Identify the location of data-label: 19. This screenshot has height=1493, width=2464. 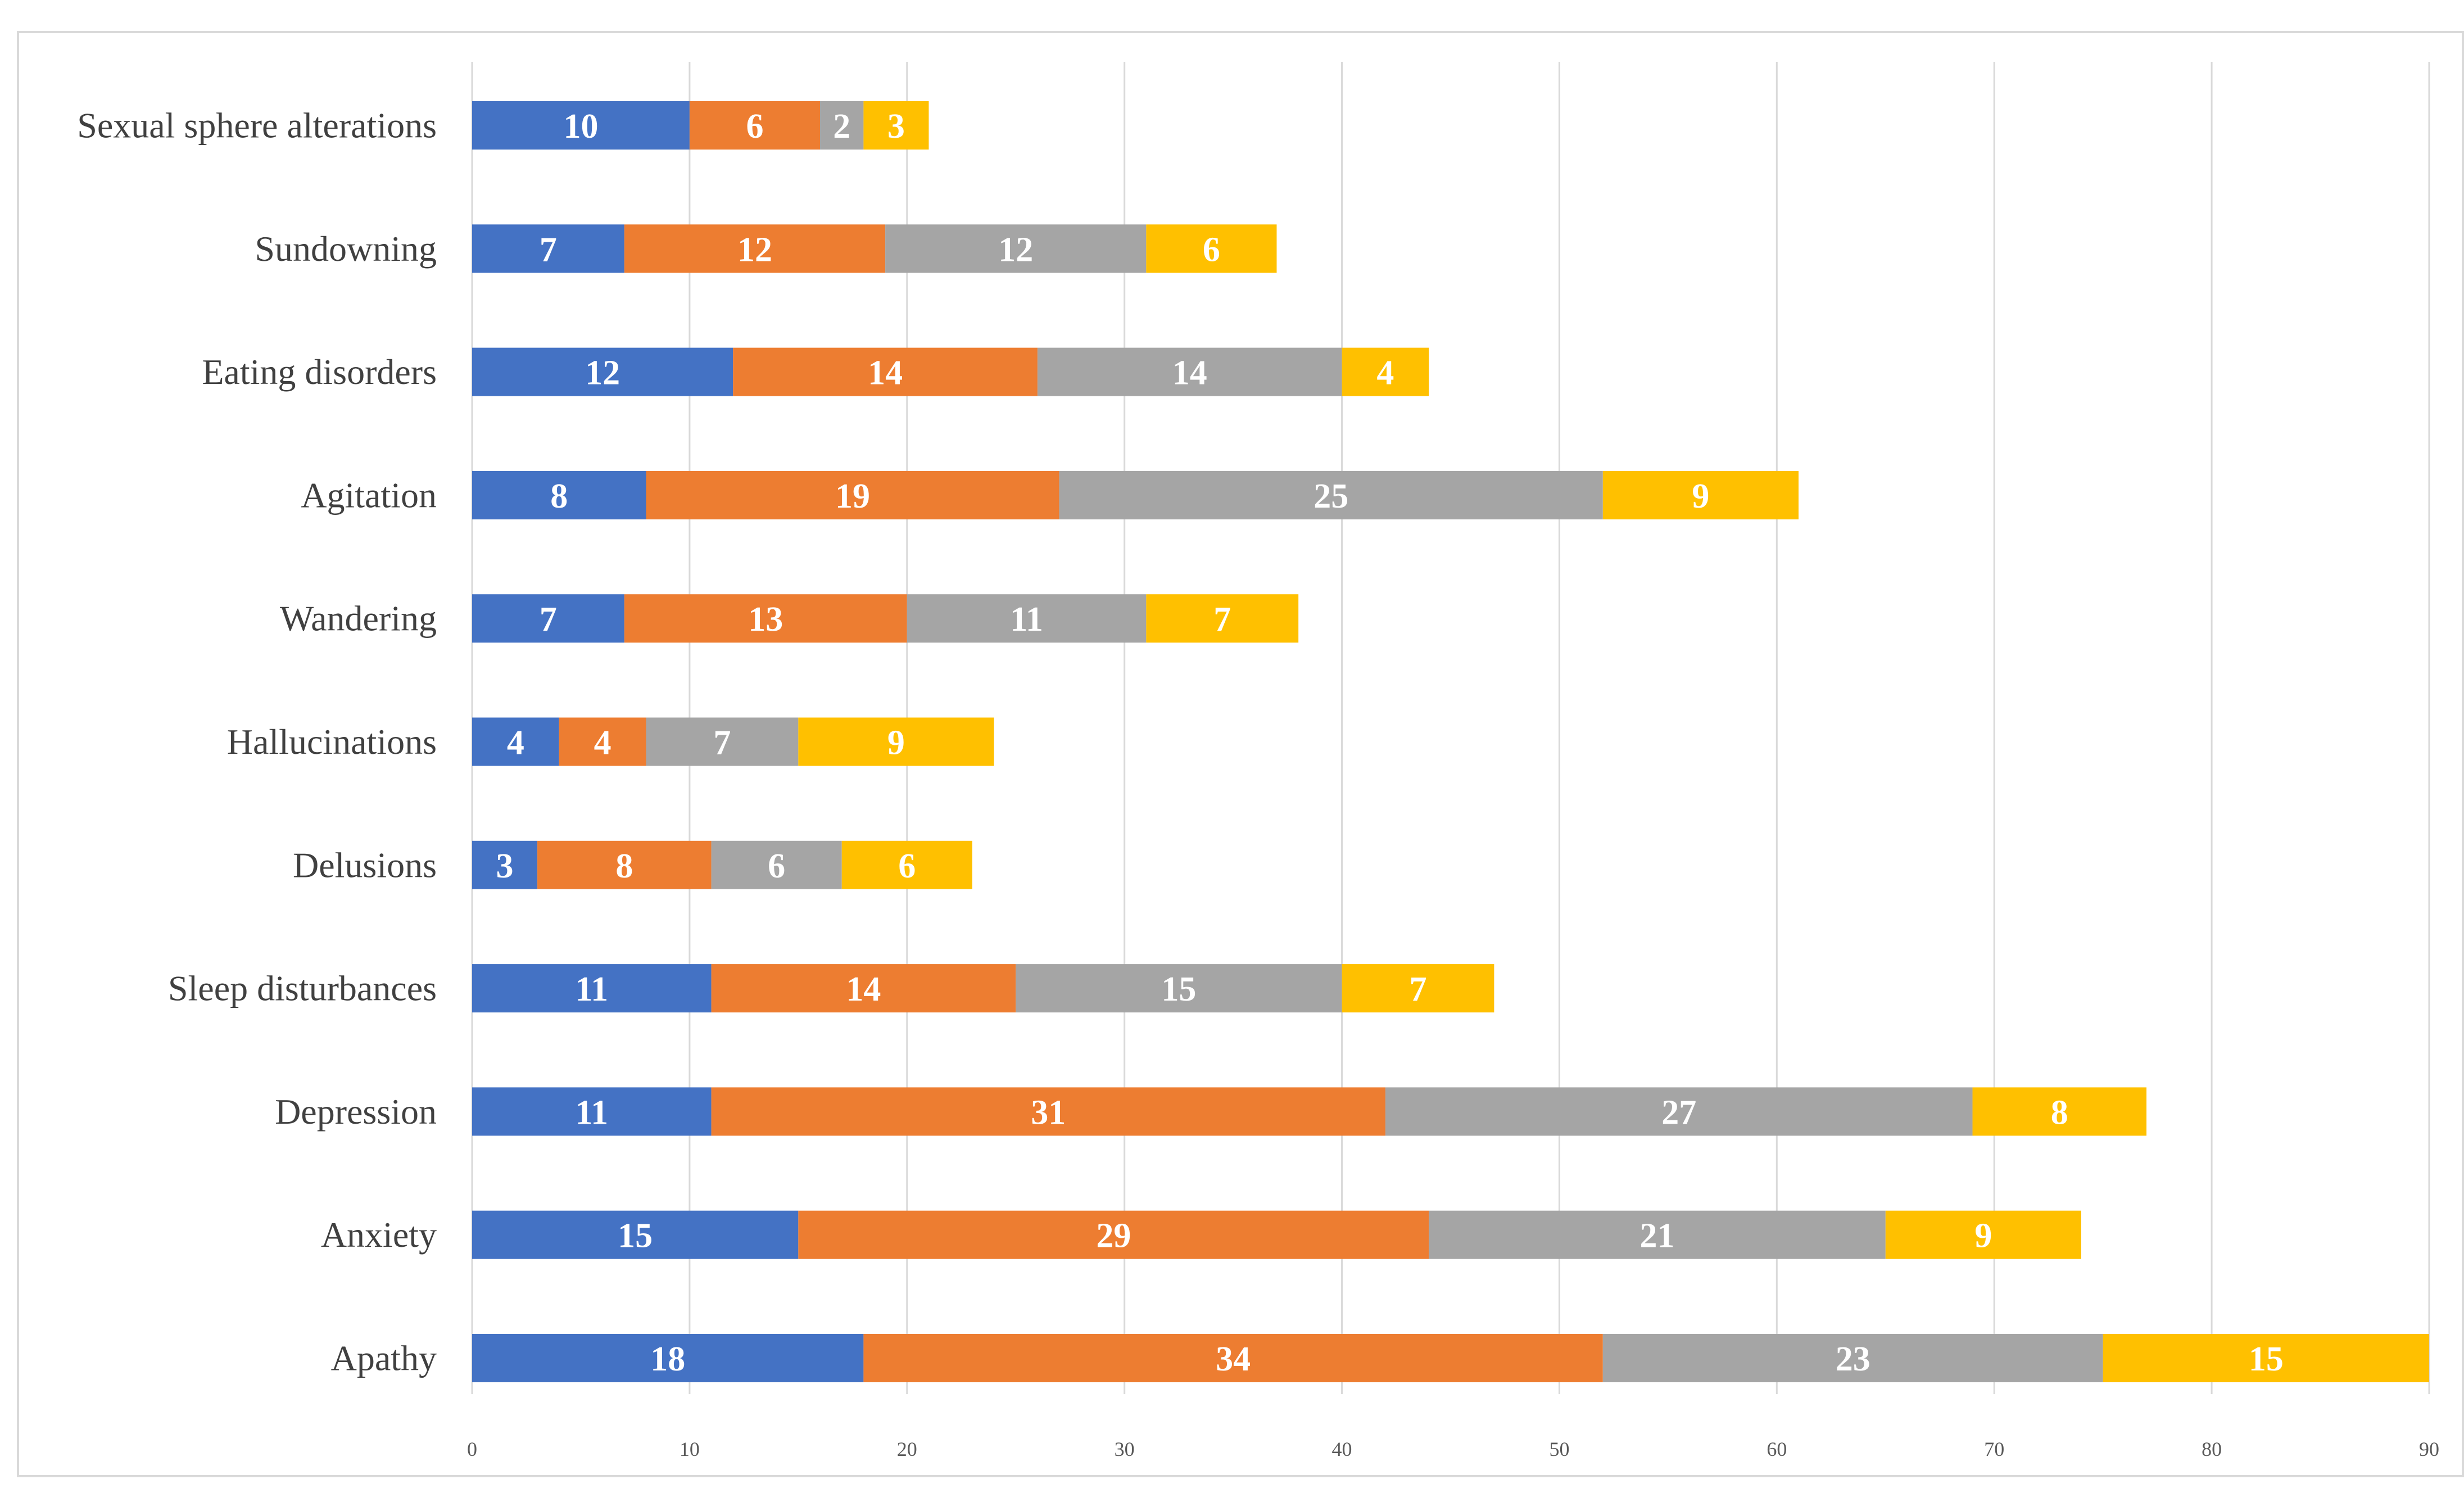
(852, 496).